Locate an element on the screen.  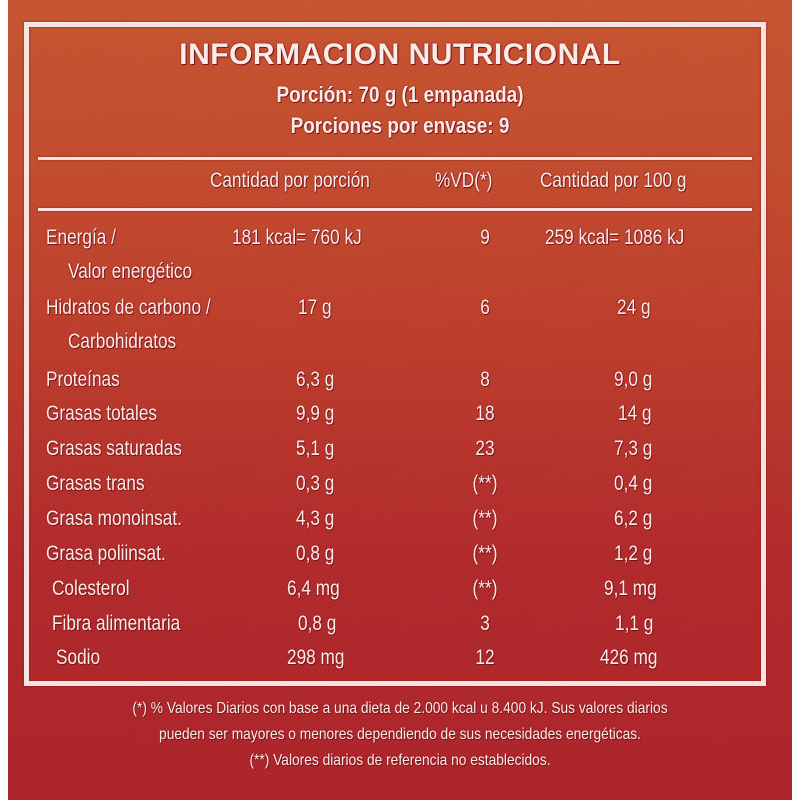
row-hidratos-dv: 6 is located at coordinates (485, 307).